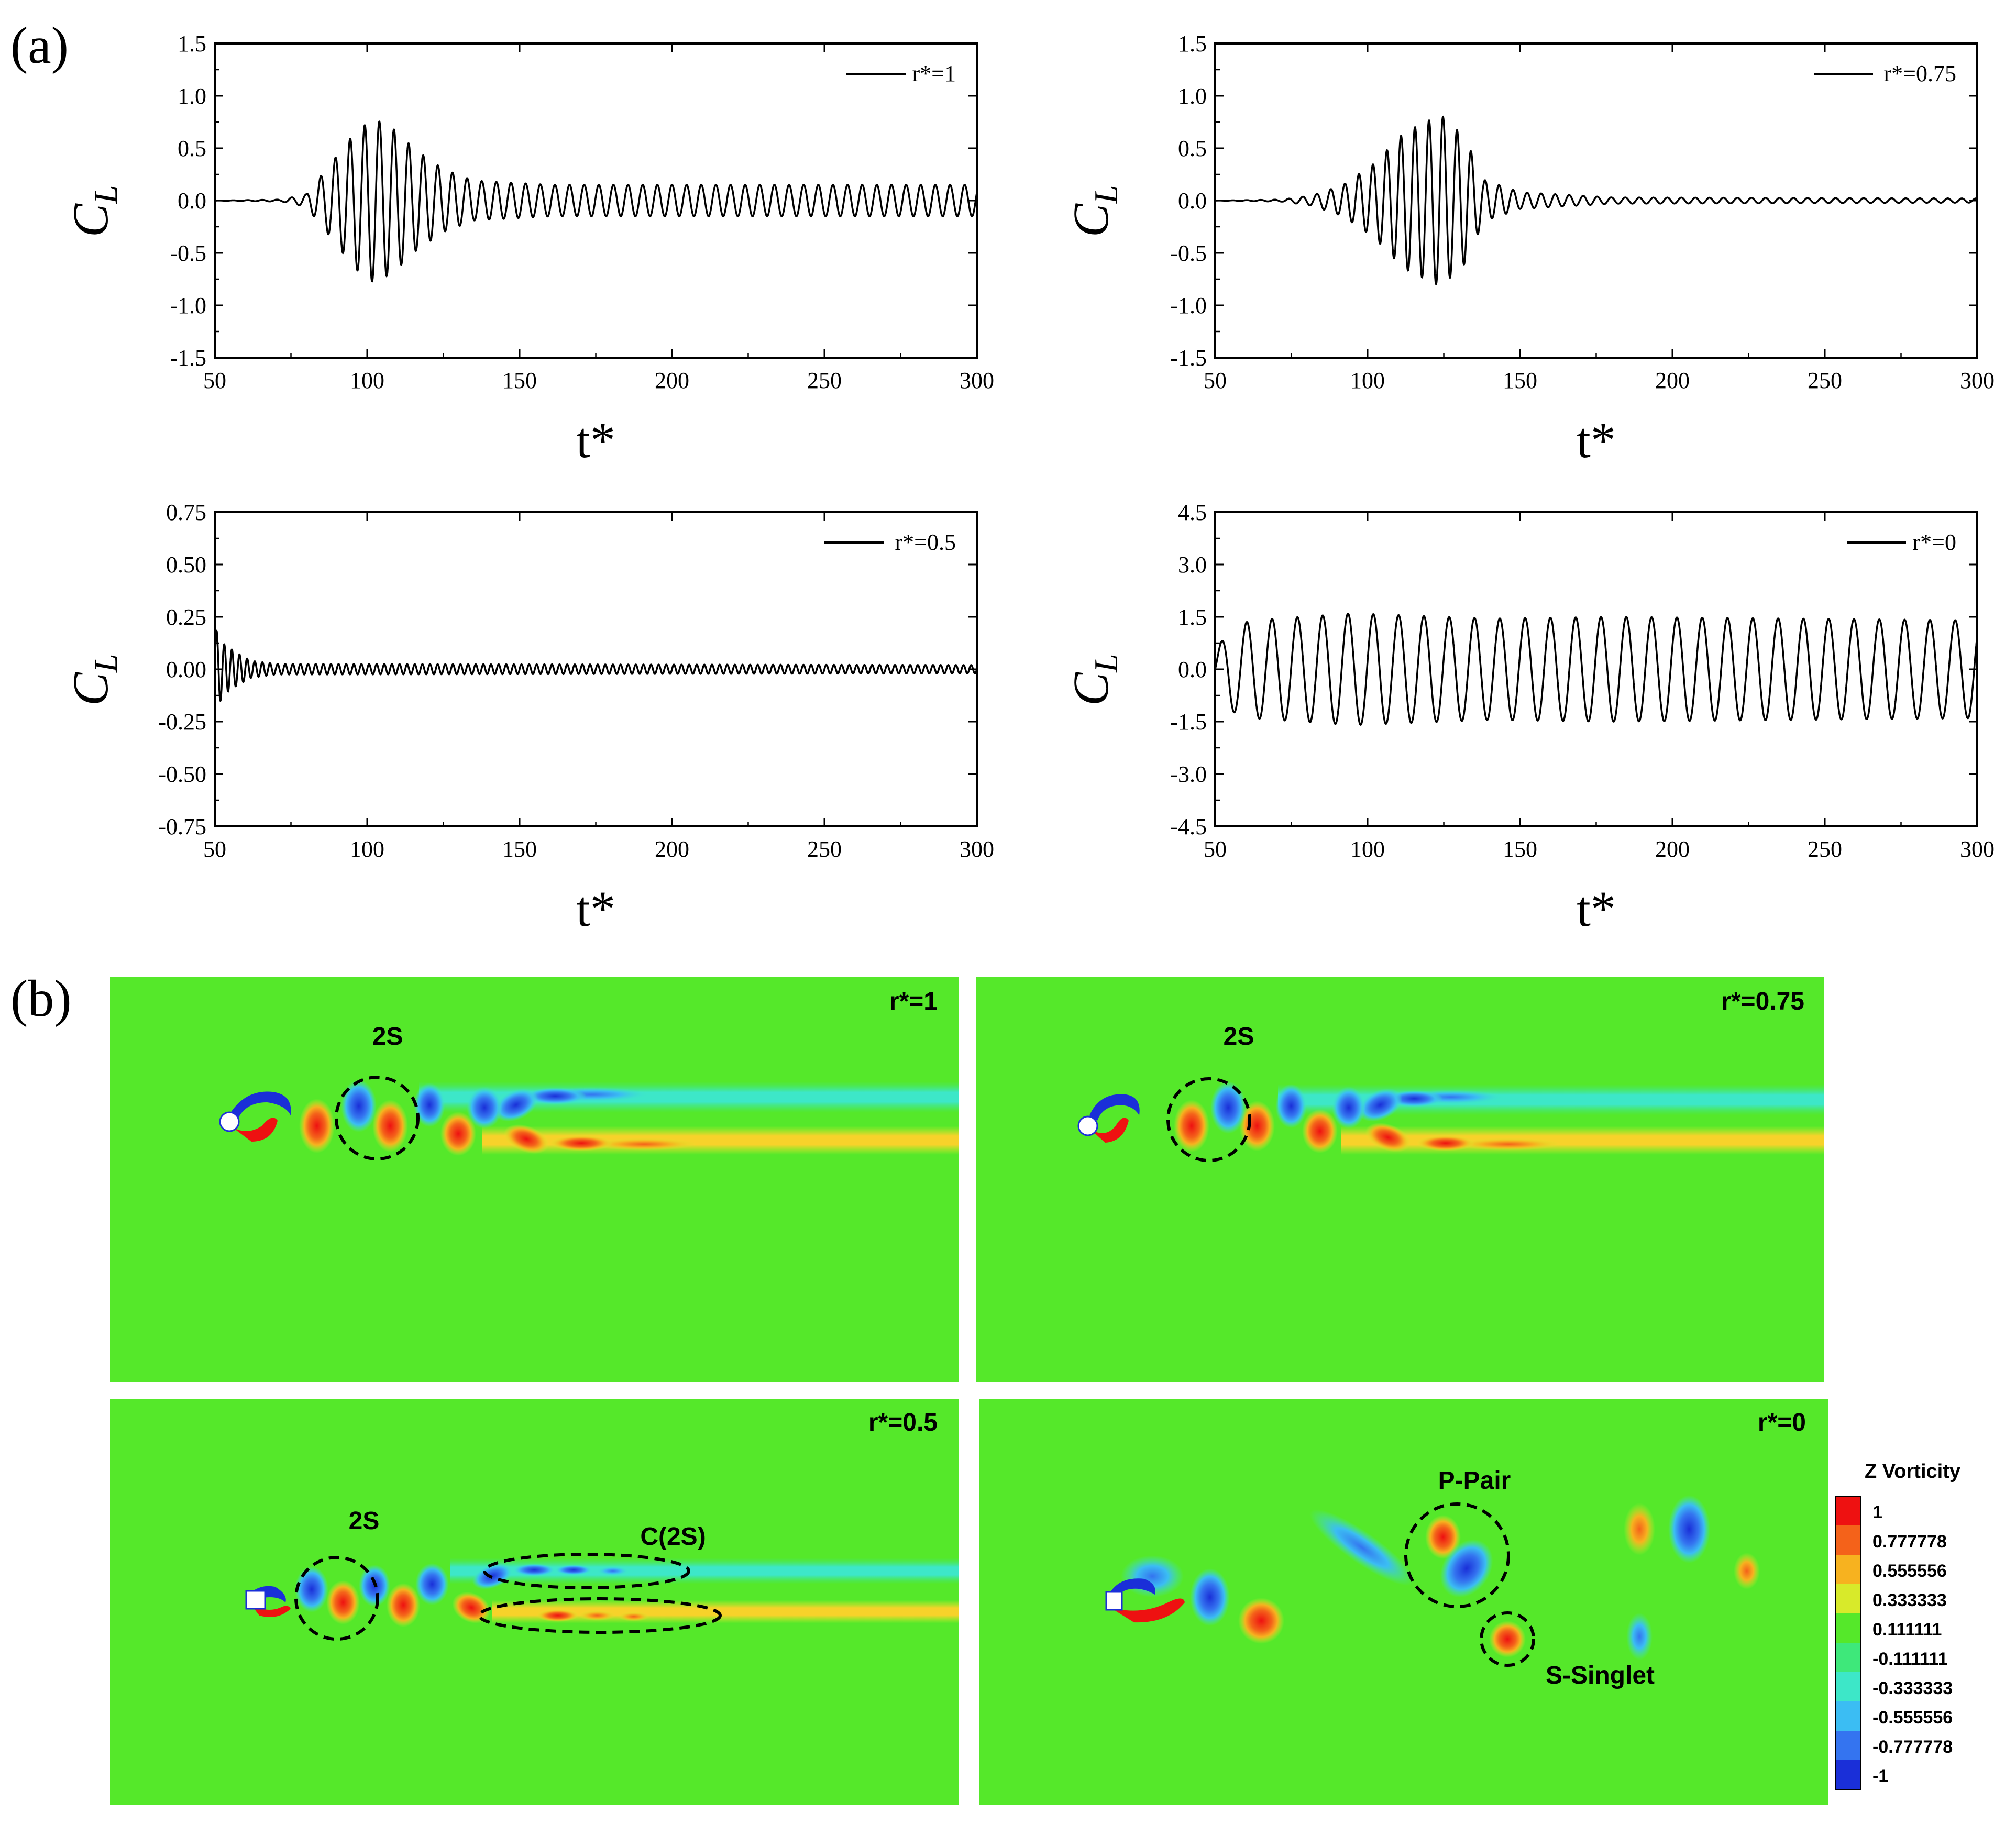  What do you see at coordinates (1782, 1423) in the screenshot?
I see `vorticity-tag-r0: r*=0` at bounding box center [1782, 1423].